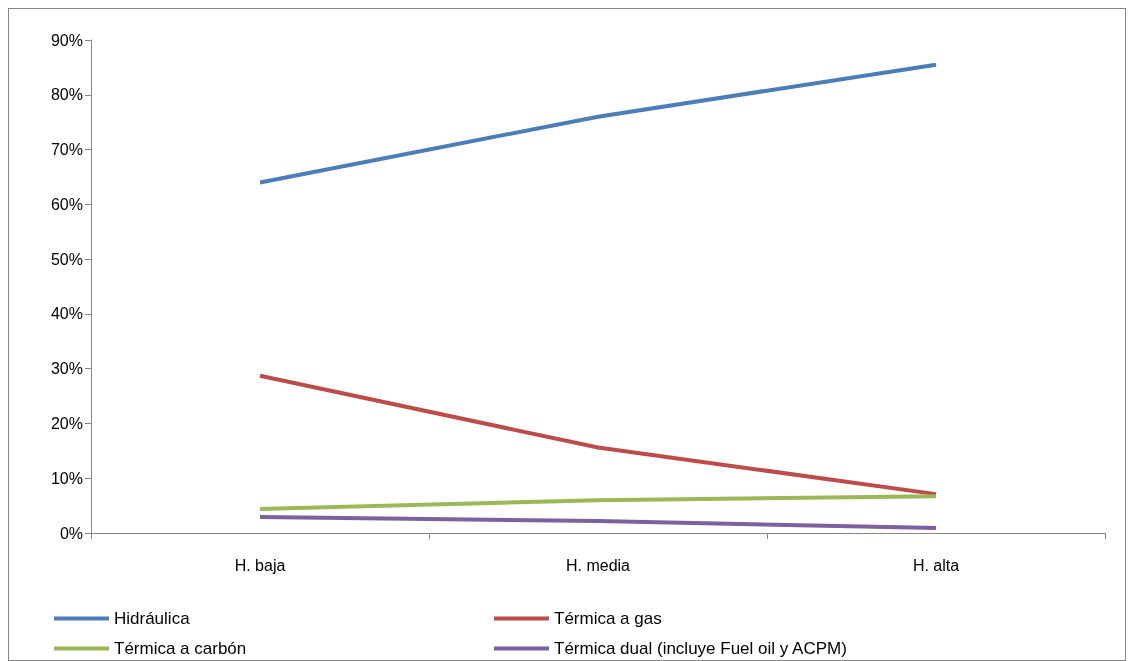 The image size is (1134, 661). Describe the element at coordinates (66, 478) in the screenshot. I see `y-tick-label: 10%` at that location.